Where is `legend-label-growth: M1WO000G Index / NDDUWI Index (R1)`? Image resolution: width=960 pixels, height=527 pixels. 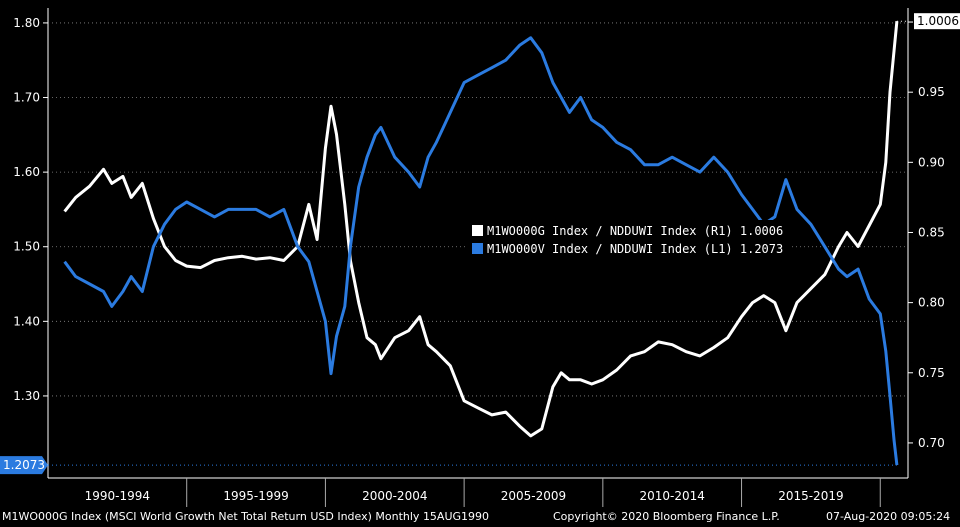
legend-label-growth: M1WO000G Index / NDDUWI Index (R1) is located at coordinates (610, 231).